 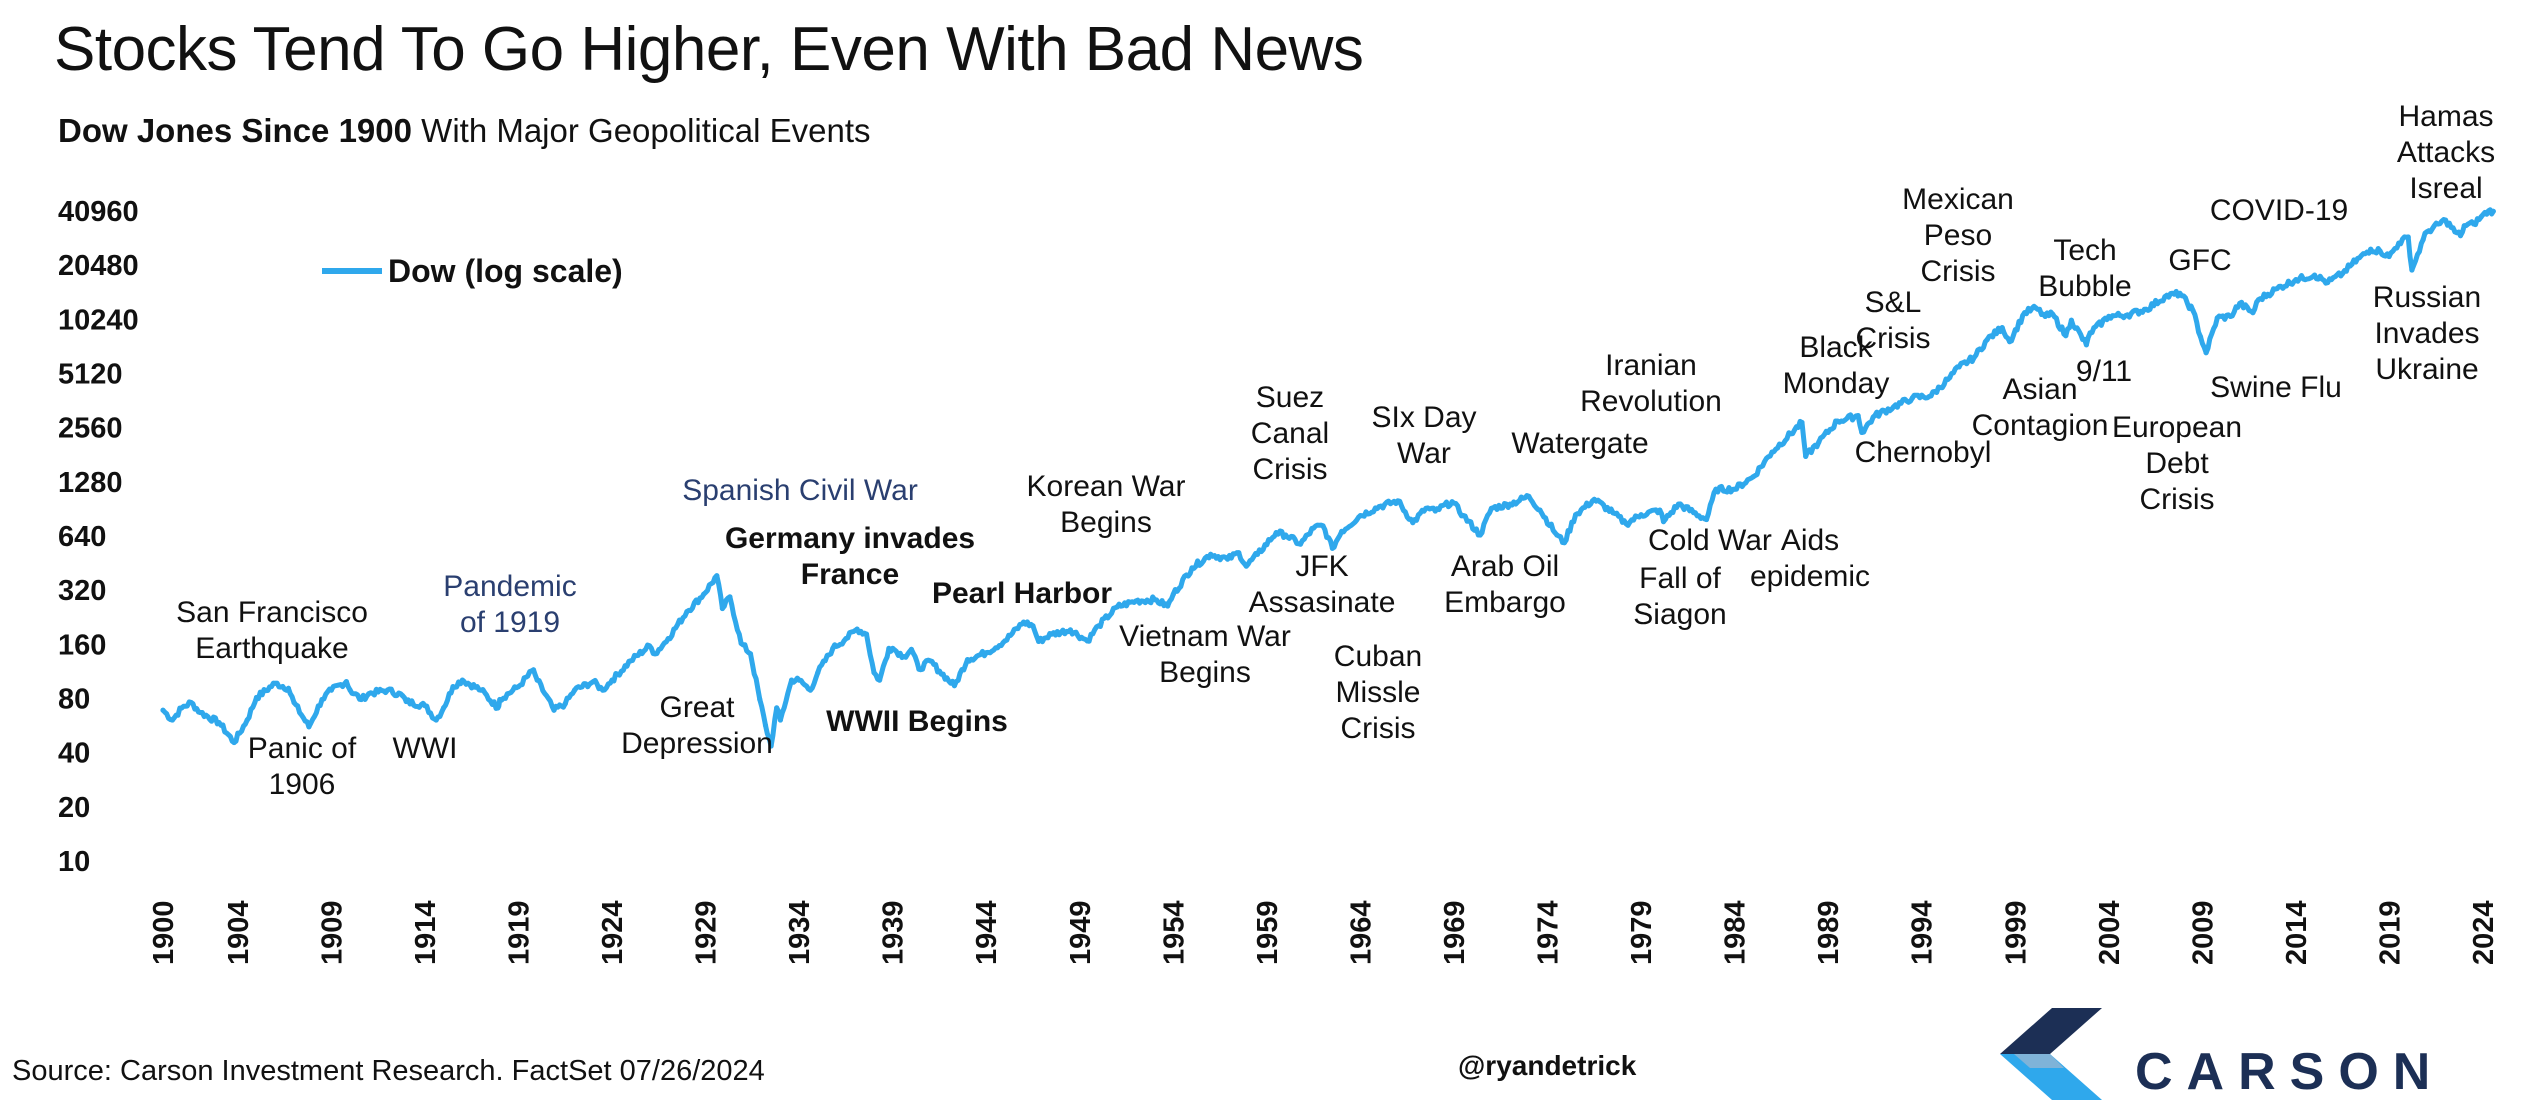 What do you see at coordinates (90, 375) in the screenshot?
I see `y-tick-label: 5120` at bounding box center [90, 375].